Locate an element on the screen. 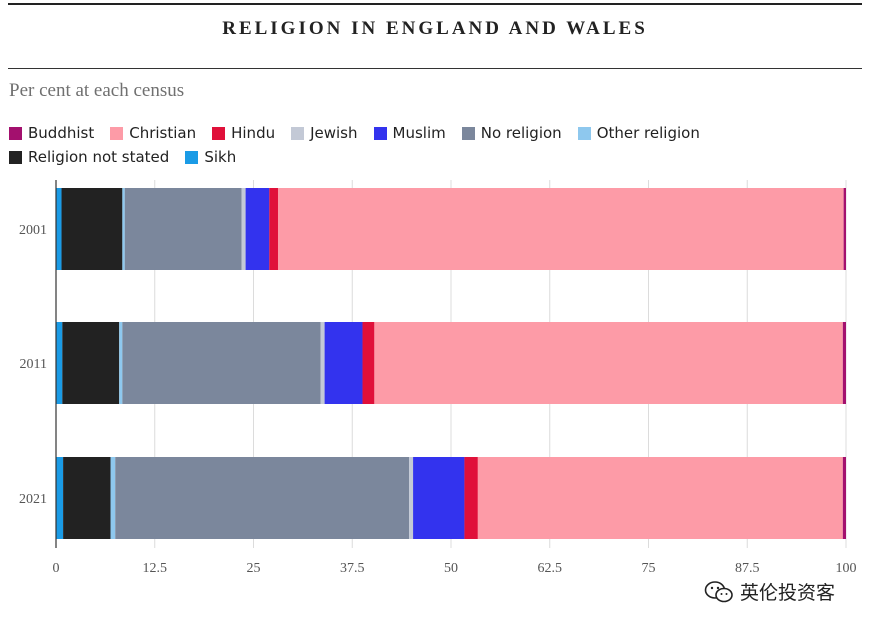 This screenshot has width=881, height=630. legend-item-jewish: Jewish is located at coordinates (324, 133).